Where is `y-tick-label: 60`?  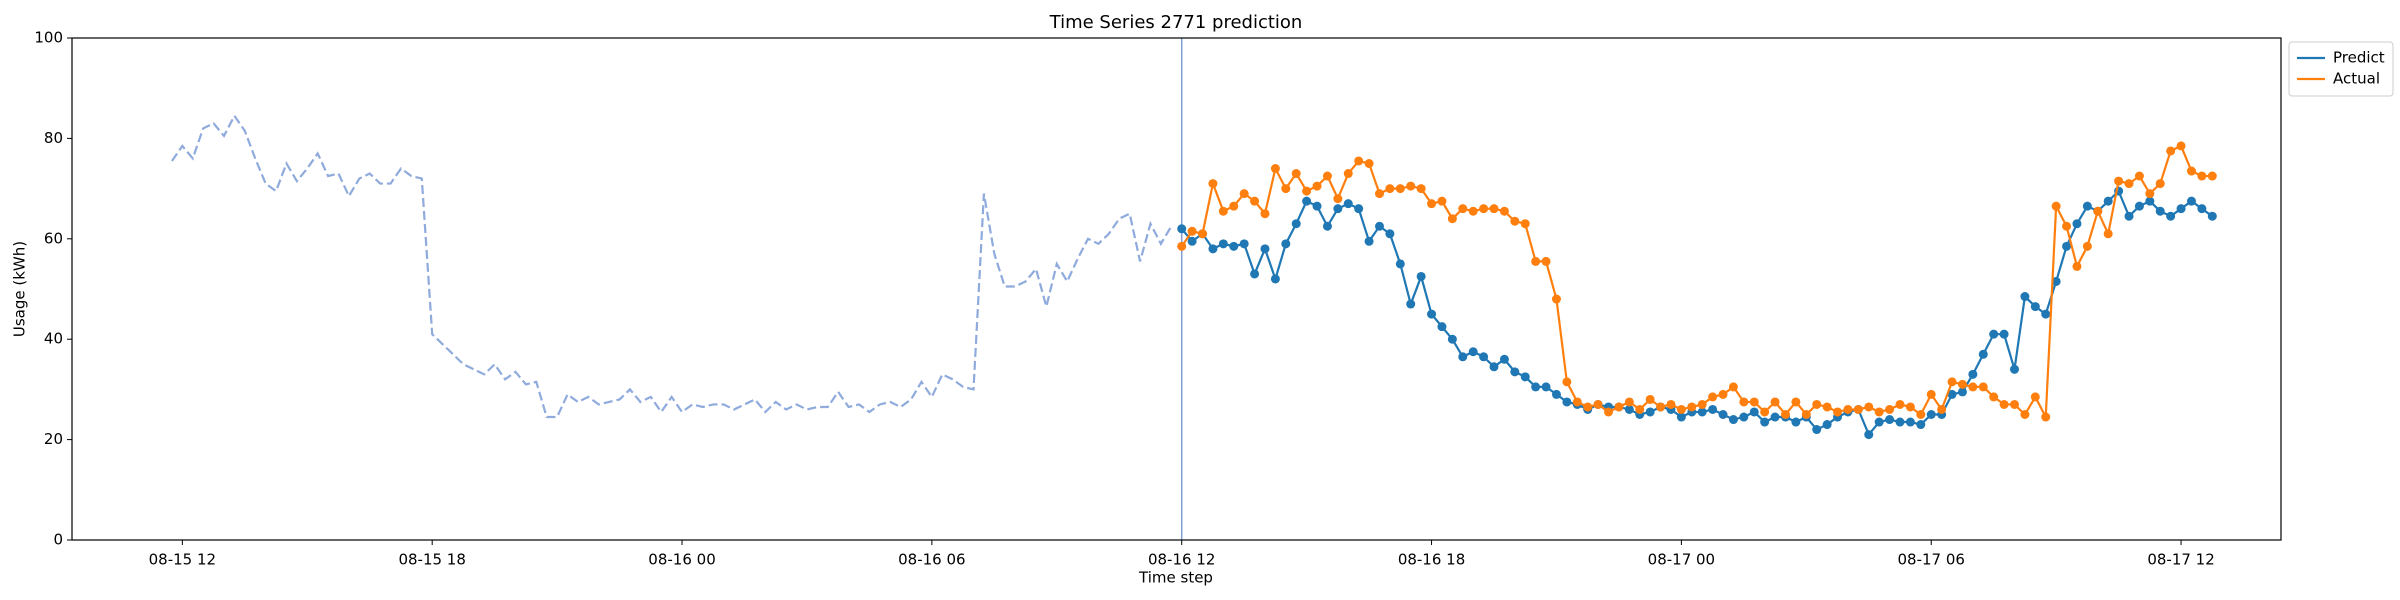
y-tick-label: 60 is located at coordinates (53, 238).